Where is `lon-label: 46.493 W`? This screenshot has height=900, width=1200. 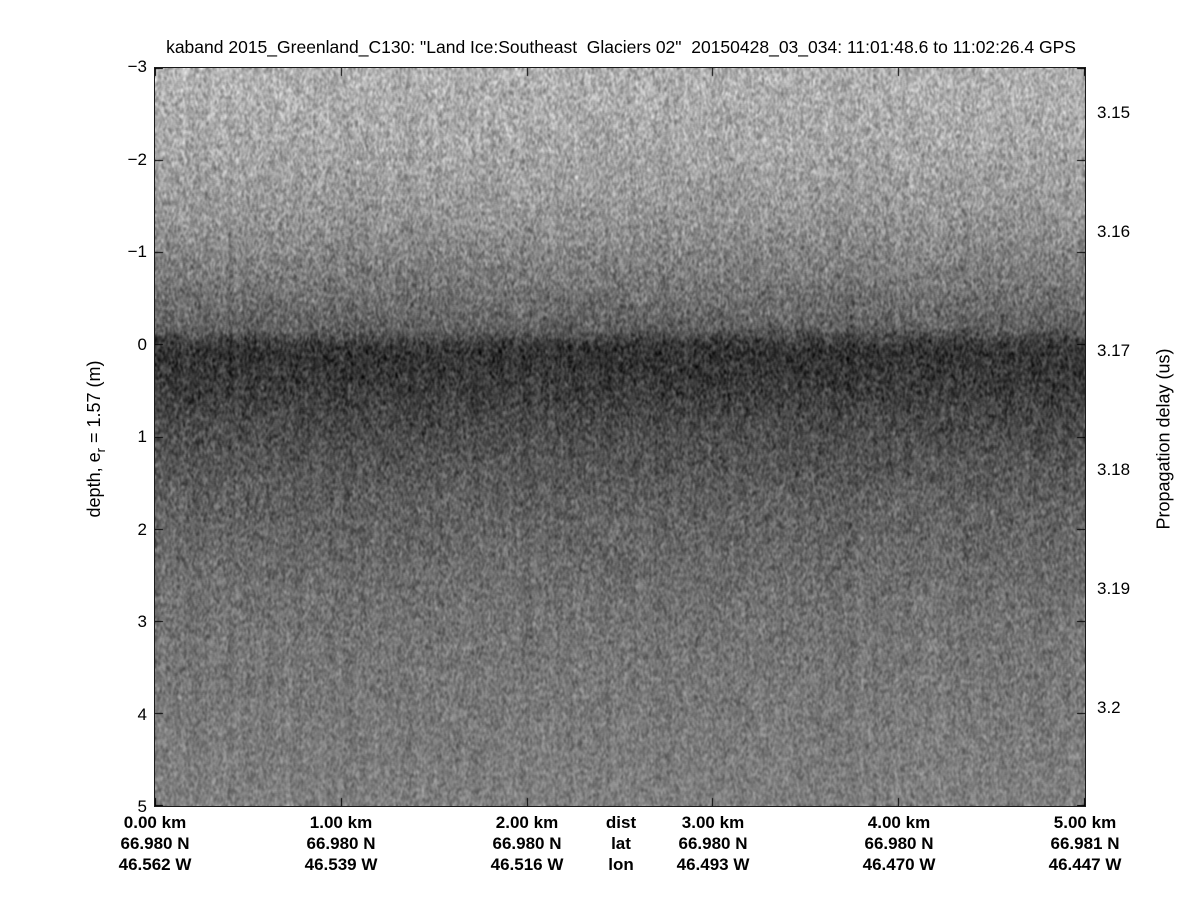
lon-label: 46.493 W is located at coordinates (713, 864).